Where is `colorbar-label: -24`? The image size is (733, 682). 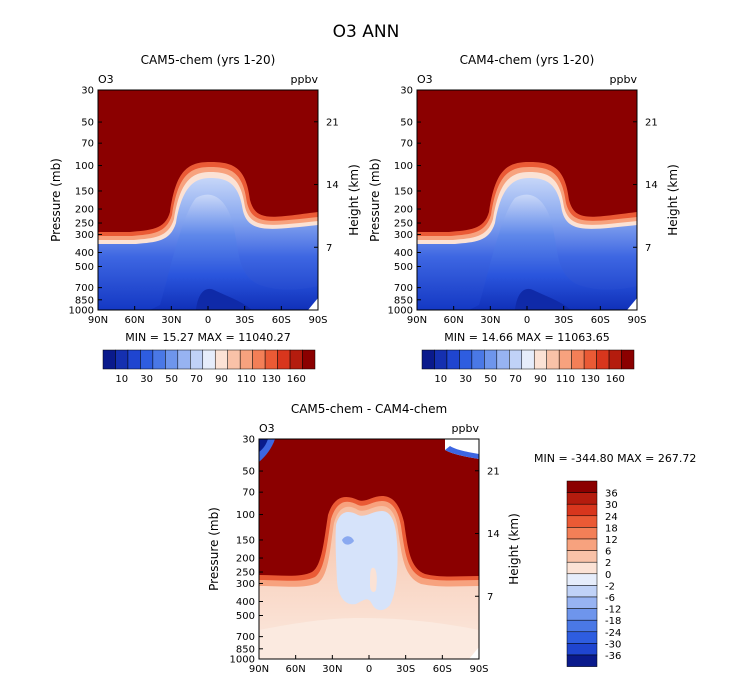
colorbar-label: -24 is located at coordinates (613, 633).